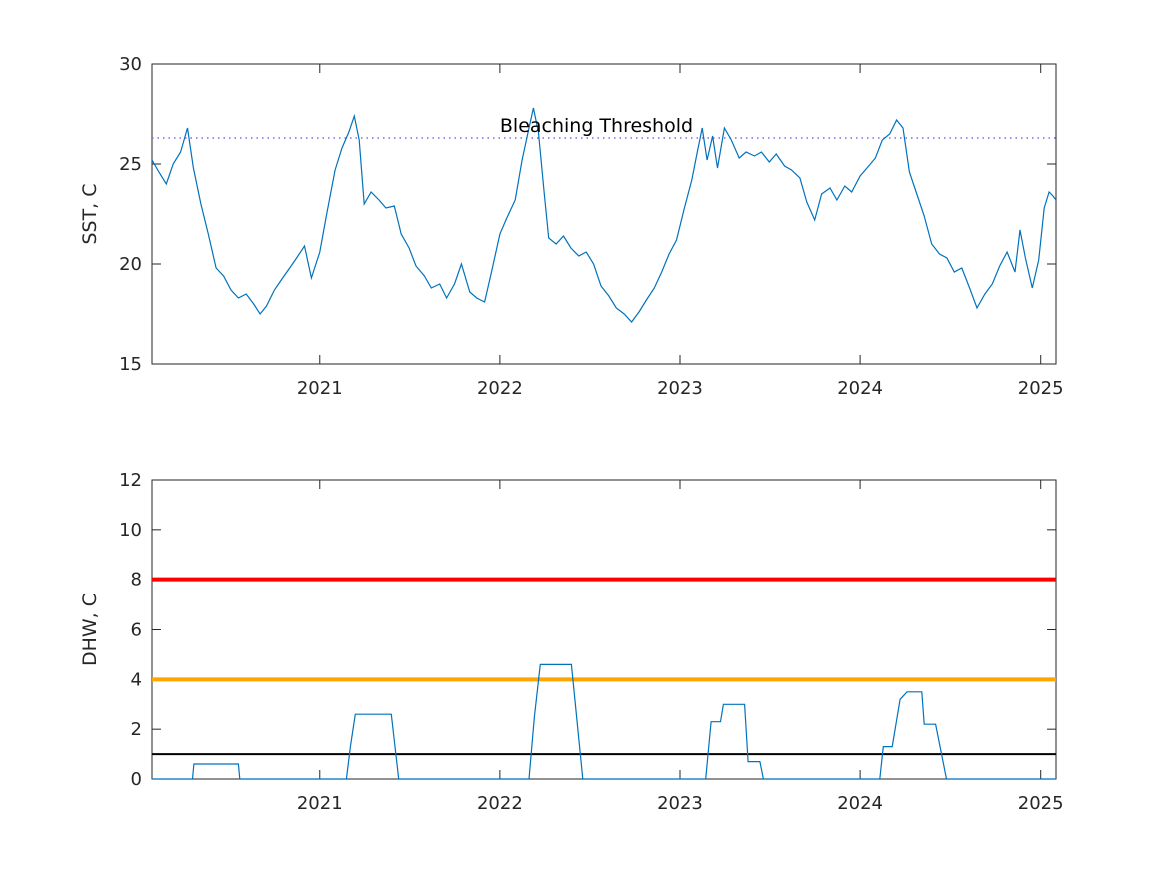 This screenshot has height=875, width=1167. I want to click on y-tick-label: 2, so click(136, 729).